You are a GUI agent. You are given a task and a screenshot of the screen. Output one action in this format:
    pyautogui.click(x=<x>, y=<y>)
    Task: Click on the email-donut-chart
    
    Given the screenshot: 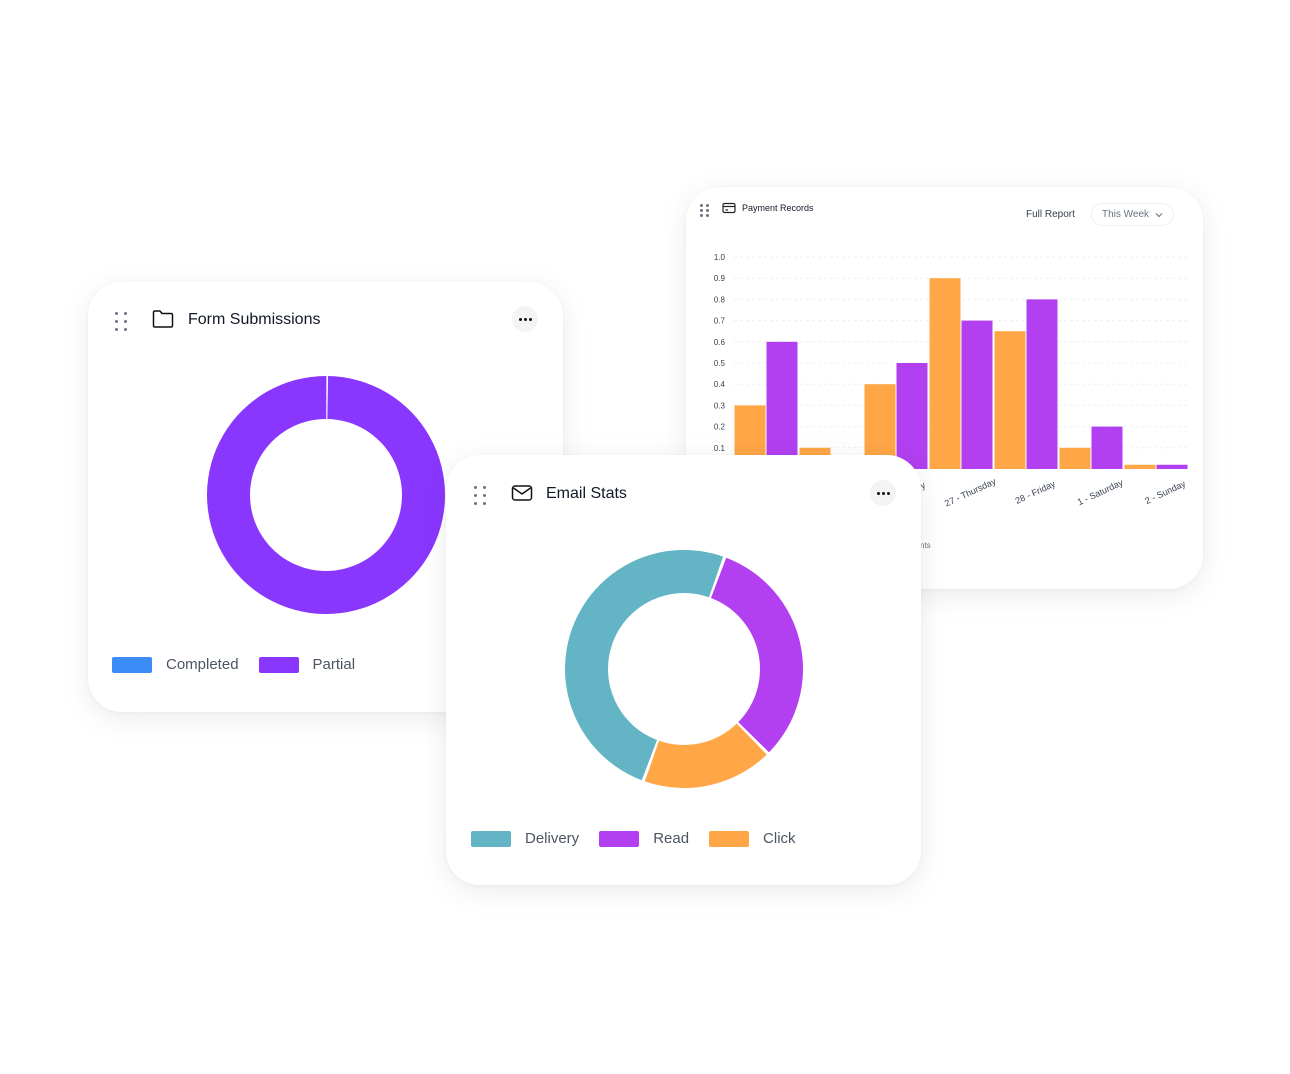 What is the action you would take?
    pyautogui.click(x=683, y=668)
    